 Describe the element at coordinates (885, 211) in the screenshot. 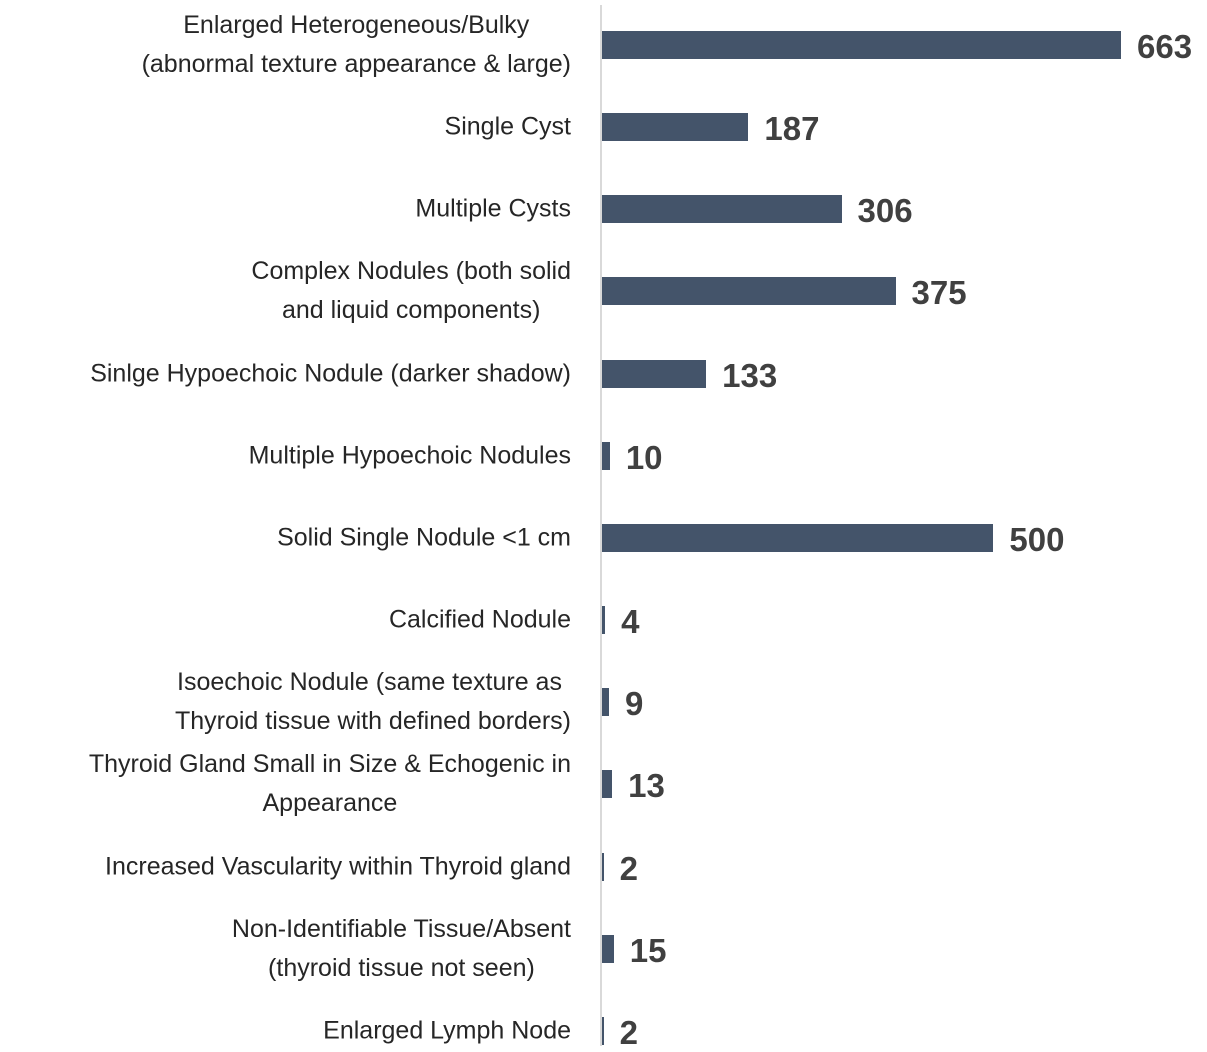

I see `value-label: 306` at that location.